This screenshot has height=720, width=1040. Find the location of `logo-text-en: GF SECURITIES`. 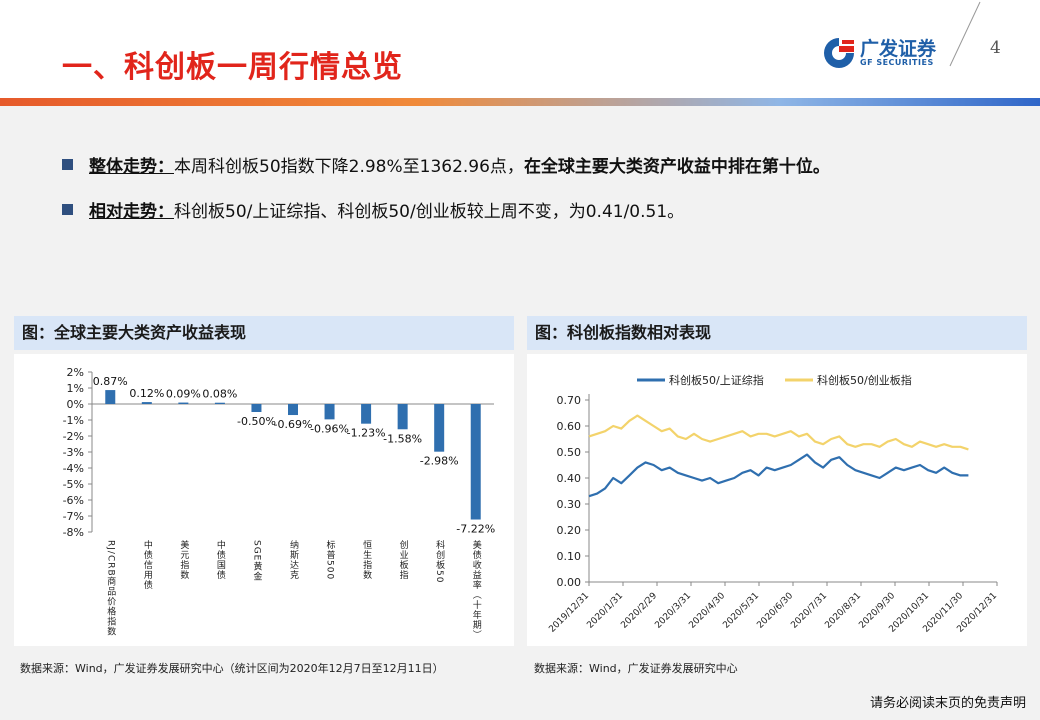

logo-text-en: GF SECURITIES is located at coordinates (897, 62).